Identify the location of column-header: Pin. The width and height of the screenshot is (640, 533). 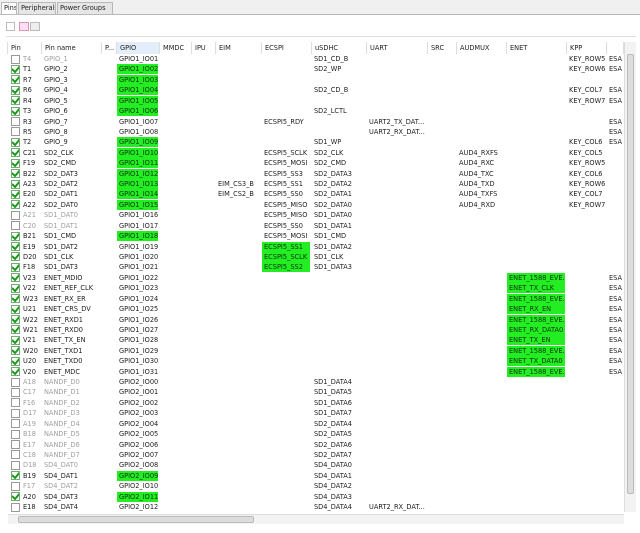
(25, 48).